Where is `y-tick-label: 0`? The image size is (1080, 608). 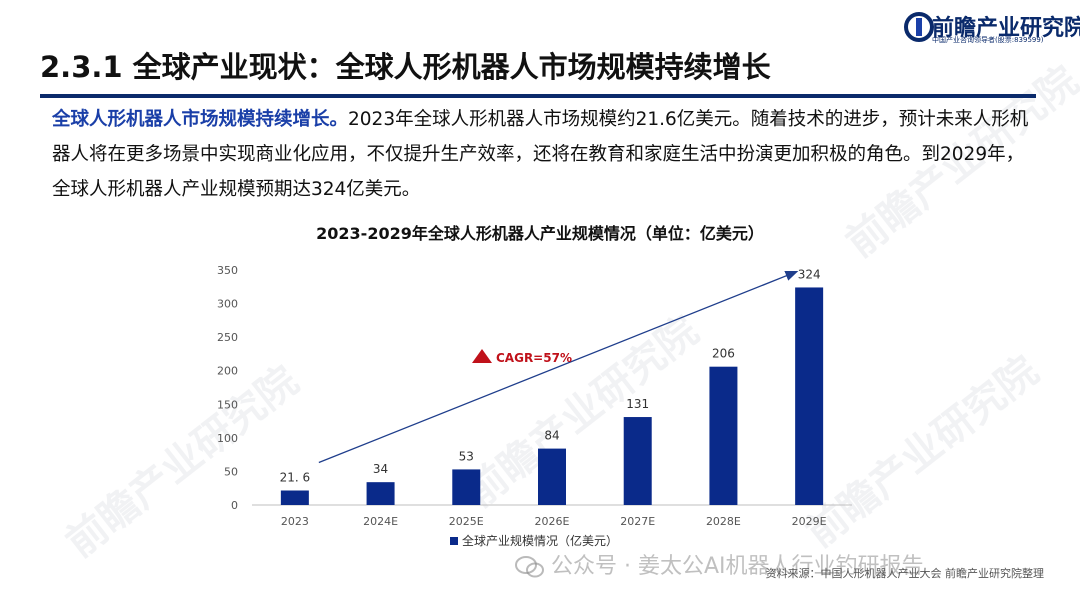 y-tick-label: 0 is located at coordinates (234, 505).